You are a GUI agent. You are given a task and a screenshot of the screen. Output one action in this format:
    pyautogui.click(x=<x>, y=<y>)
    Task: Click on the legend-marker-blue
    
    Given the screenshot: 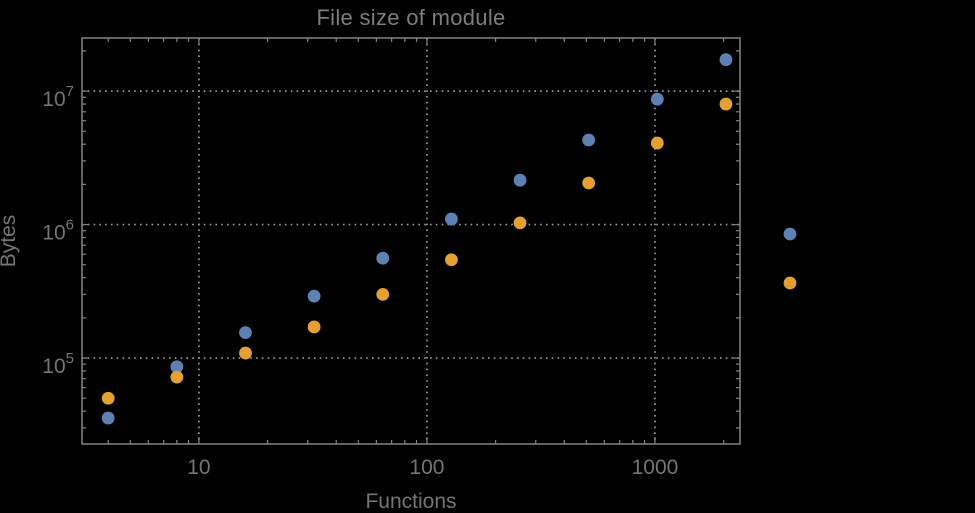 What is the action you would take?
    pyautogui.click(x=790, y=234)
    